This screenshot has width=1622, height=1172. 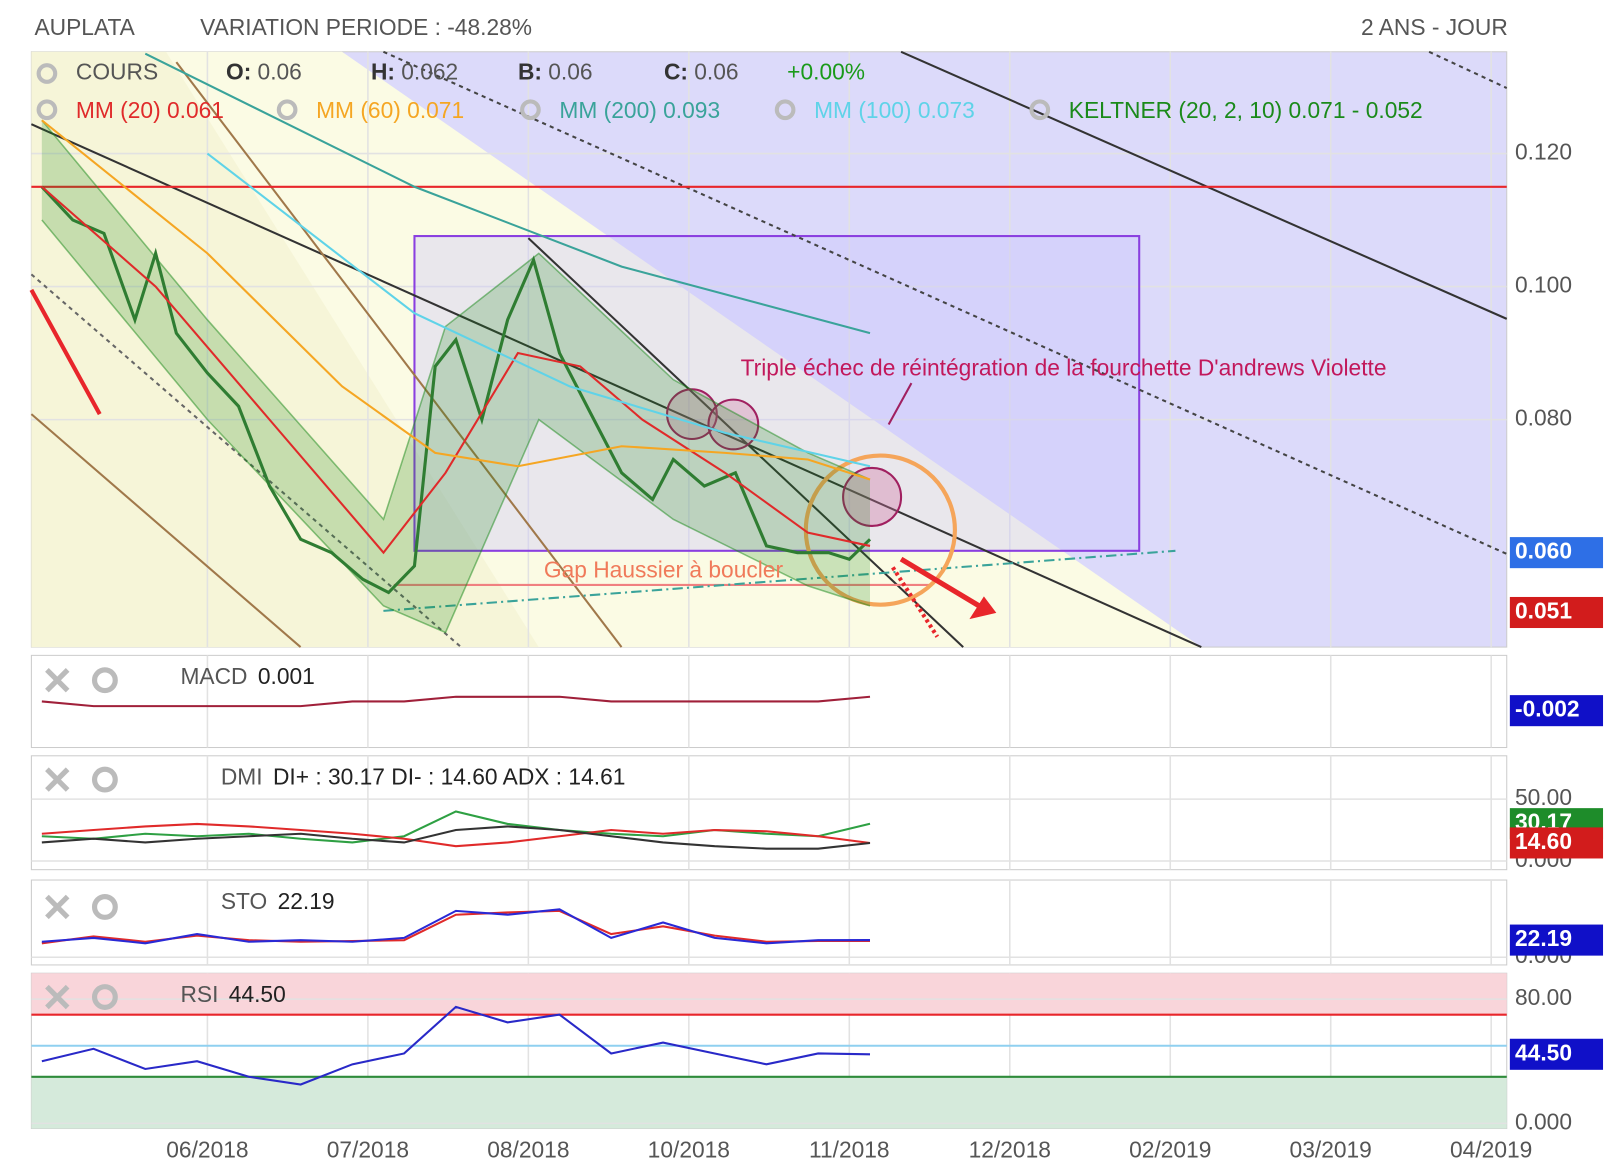 What do you see at coordinates (1434, 27) in the screenshot?
I see `period: 2 ANS - JOUR` at bounding box center [1434, 27].